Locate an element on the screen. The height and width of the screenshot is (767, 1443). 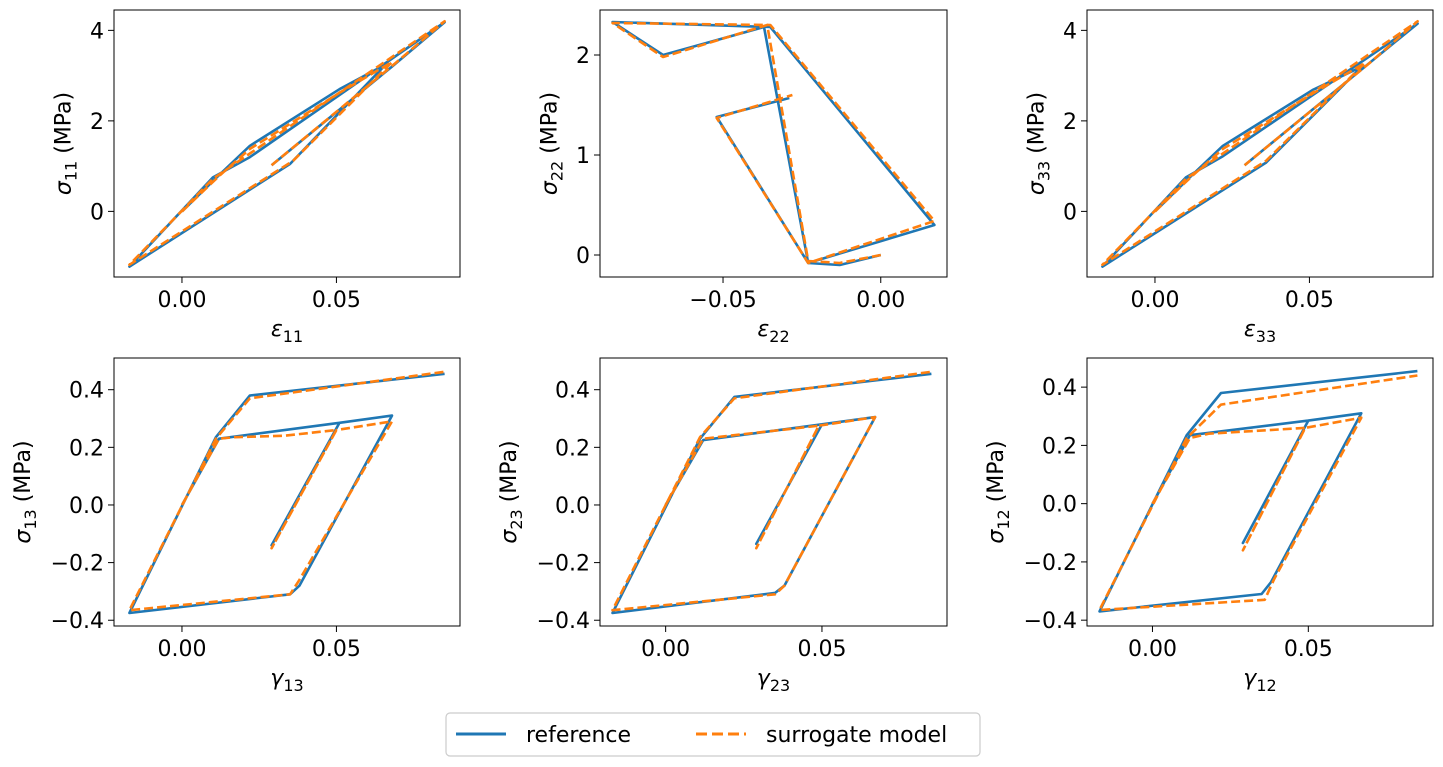
subplot-3: 0.00 0.05 0 2 4 ε33 σ33 (MPa) is located at coordinates (1229, 177).